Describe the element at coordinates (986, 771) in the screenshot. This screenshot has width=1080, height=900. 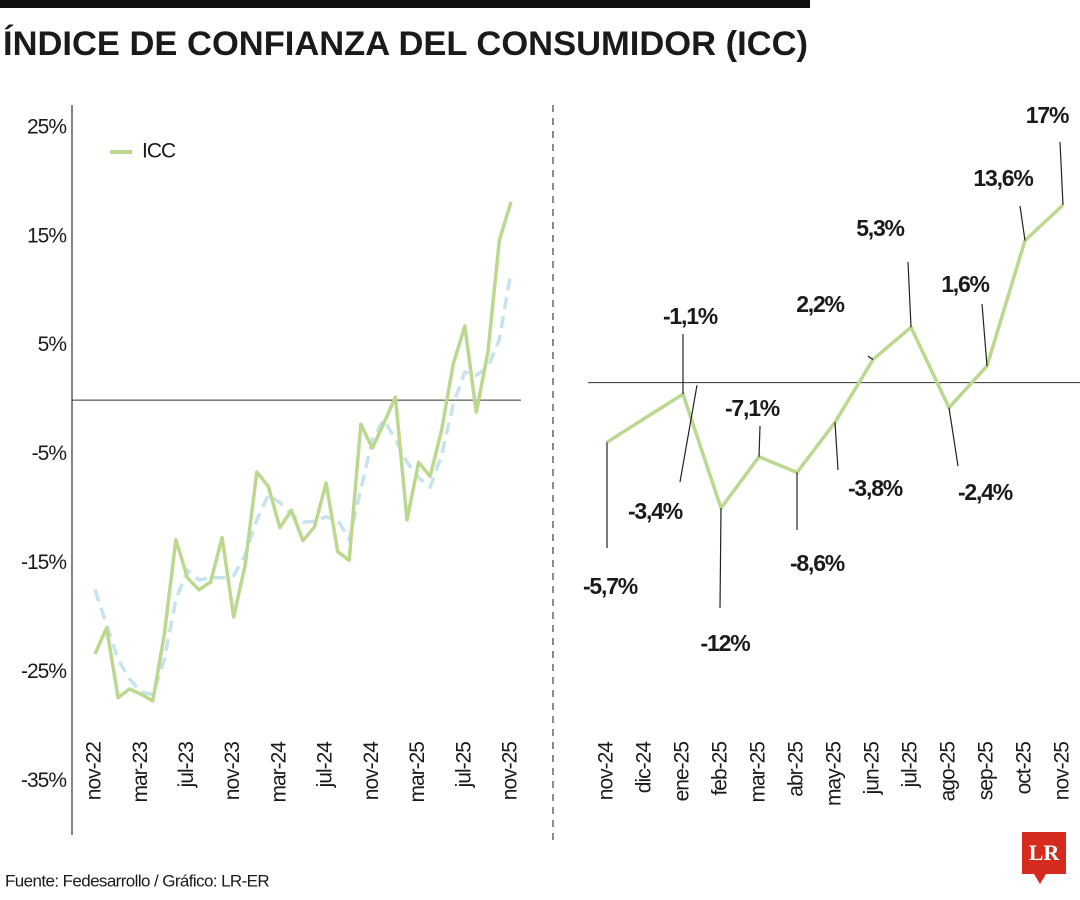
I see `x-tick-label: sep-25` at that location.